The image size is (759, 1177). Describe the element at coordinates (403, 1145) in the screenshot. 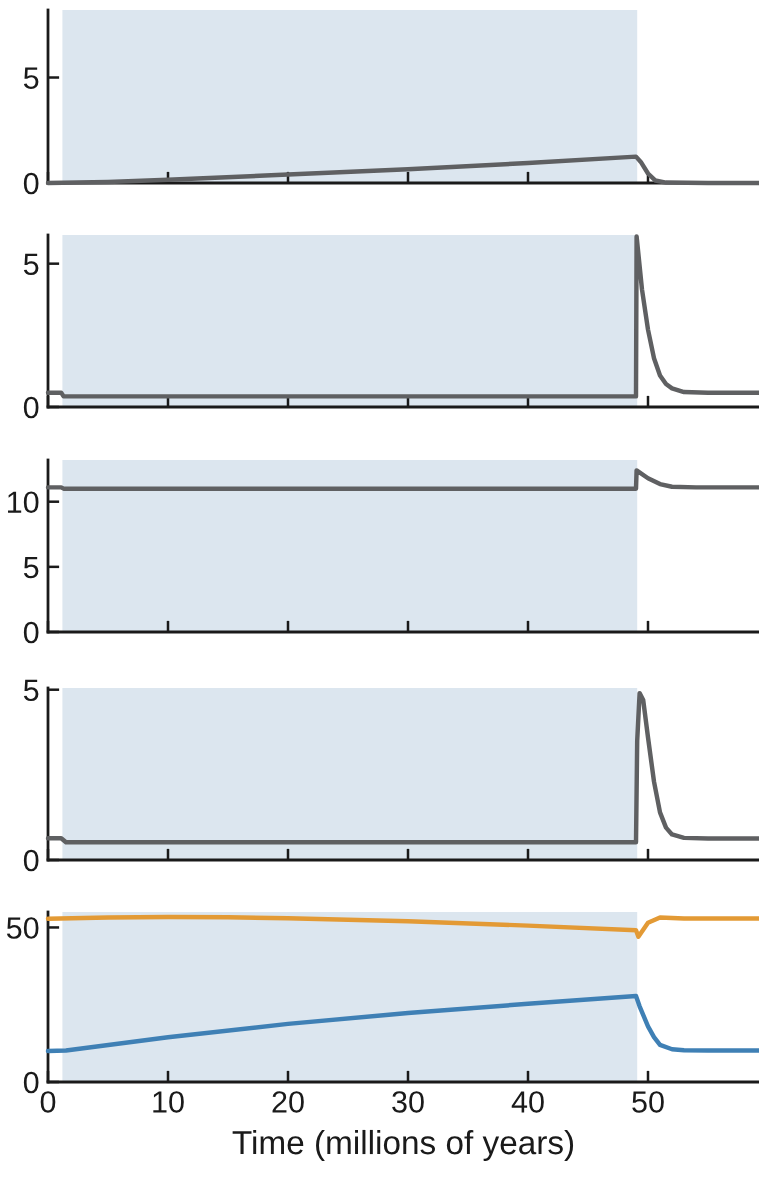

I see `x-axis-title: Time (millions of years)` at that location.